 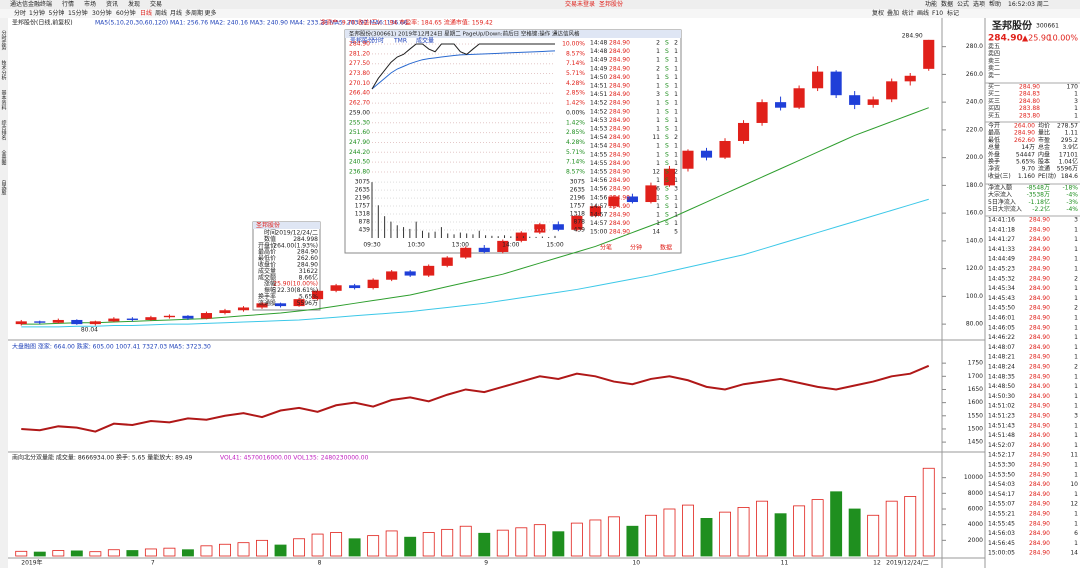 I want to click on period-tab: 周线, so click(x=161, y=13).